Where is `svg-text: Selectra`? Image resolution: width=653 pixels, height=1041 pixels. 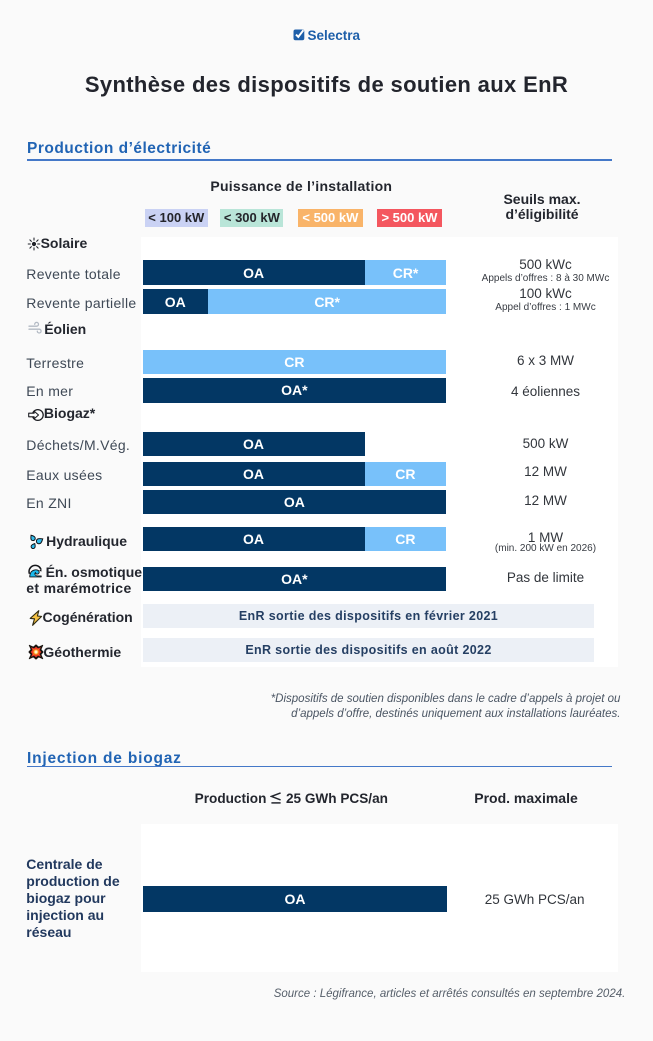 svg-text: Selectra is located at coordinates (334, 34).